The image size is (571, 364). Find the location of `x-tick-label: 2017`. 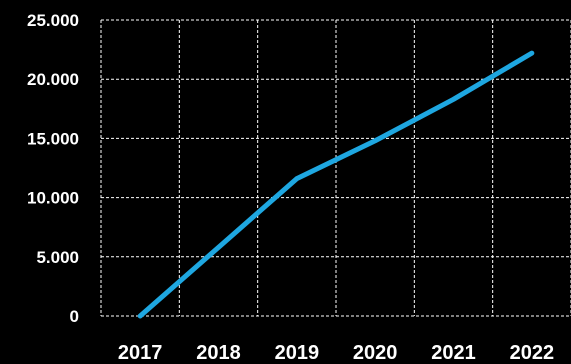

x-tick-label: 2017 is located at coordinates (140, 353).